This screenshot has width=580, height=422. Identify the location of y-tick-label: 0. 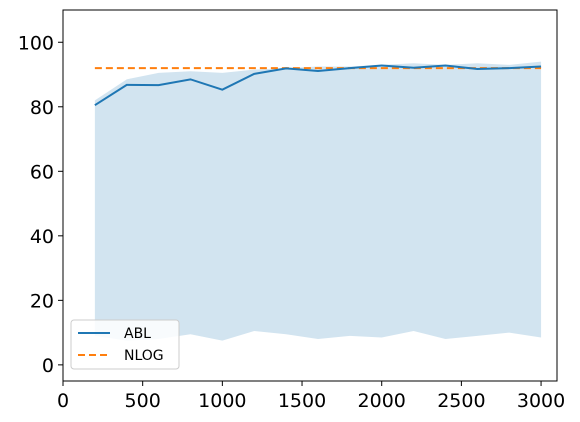
(48, 366).